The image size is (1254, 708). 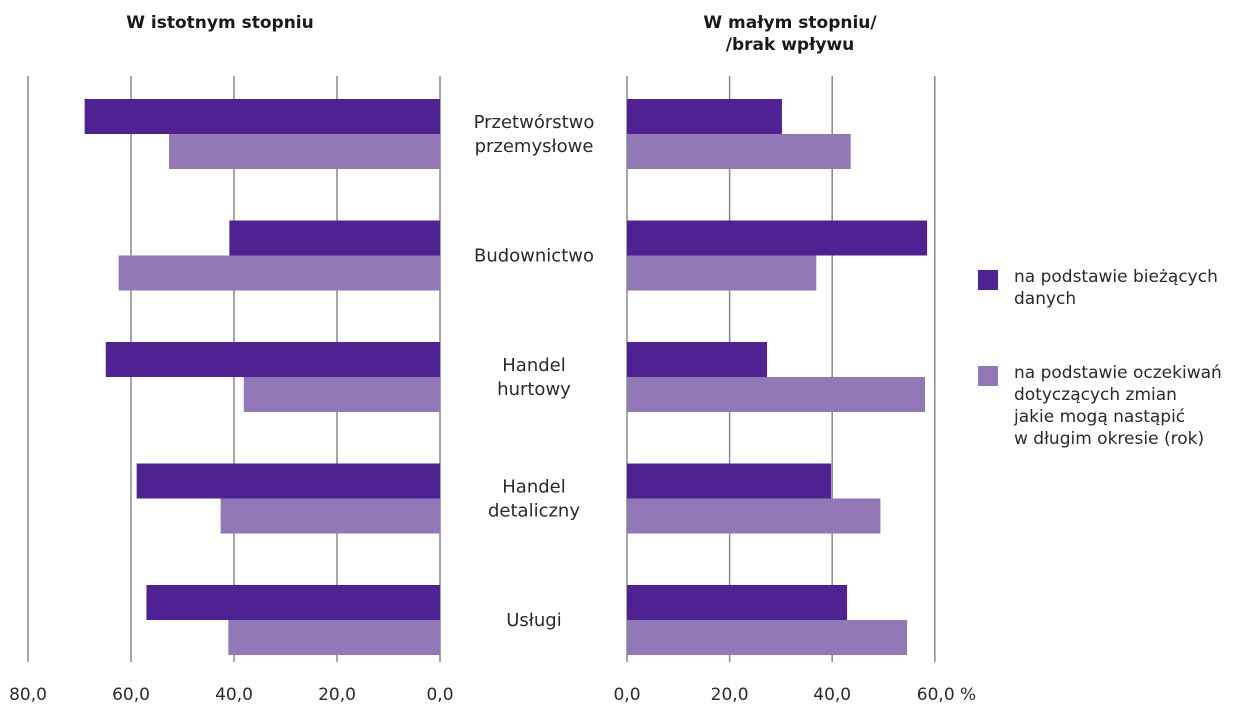 I want to click on category-label-0-0: Przetwórstwo, so click(x=534, y=122).